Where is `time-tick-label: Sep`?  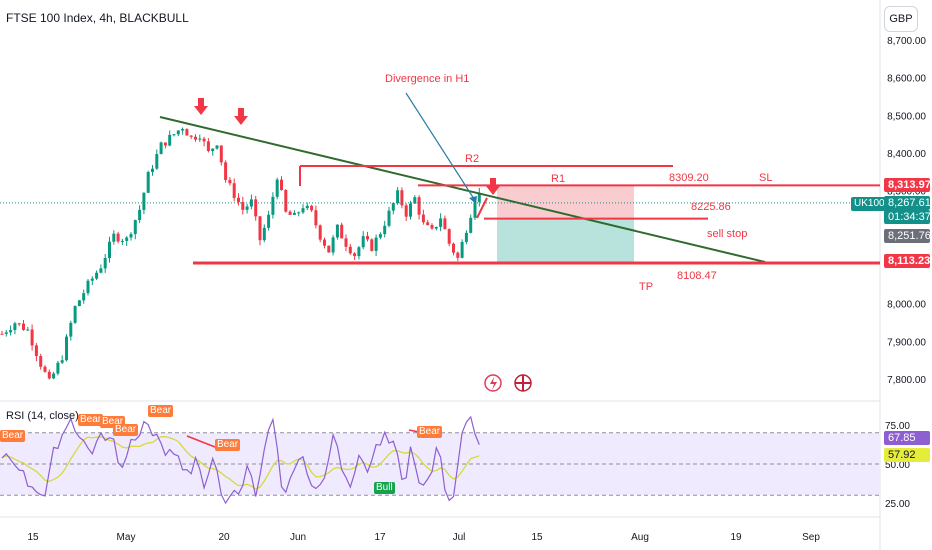
time-tick-label: Sep is located at coordinates (811, 537).